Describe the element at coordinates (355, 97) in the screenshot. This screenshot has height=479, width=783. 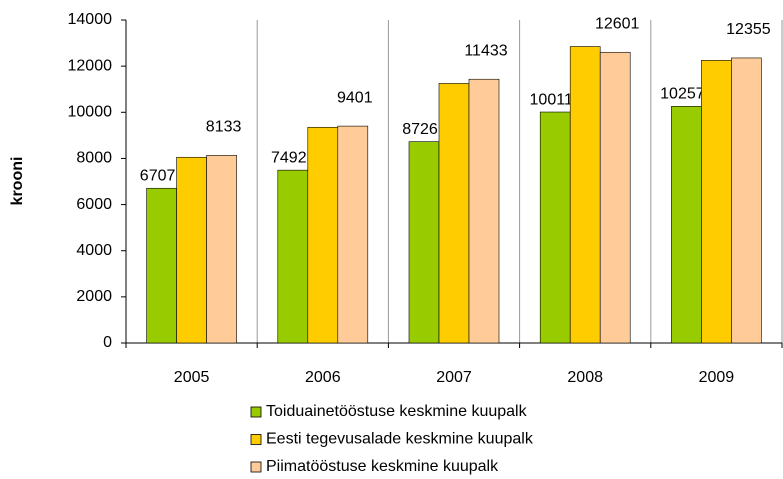
I see `data-label: 9401` at that location.